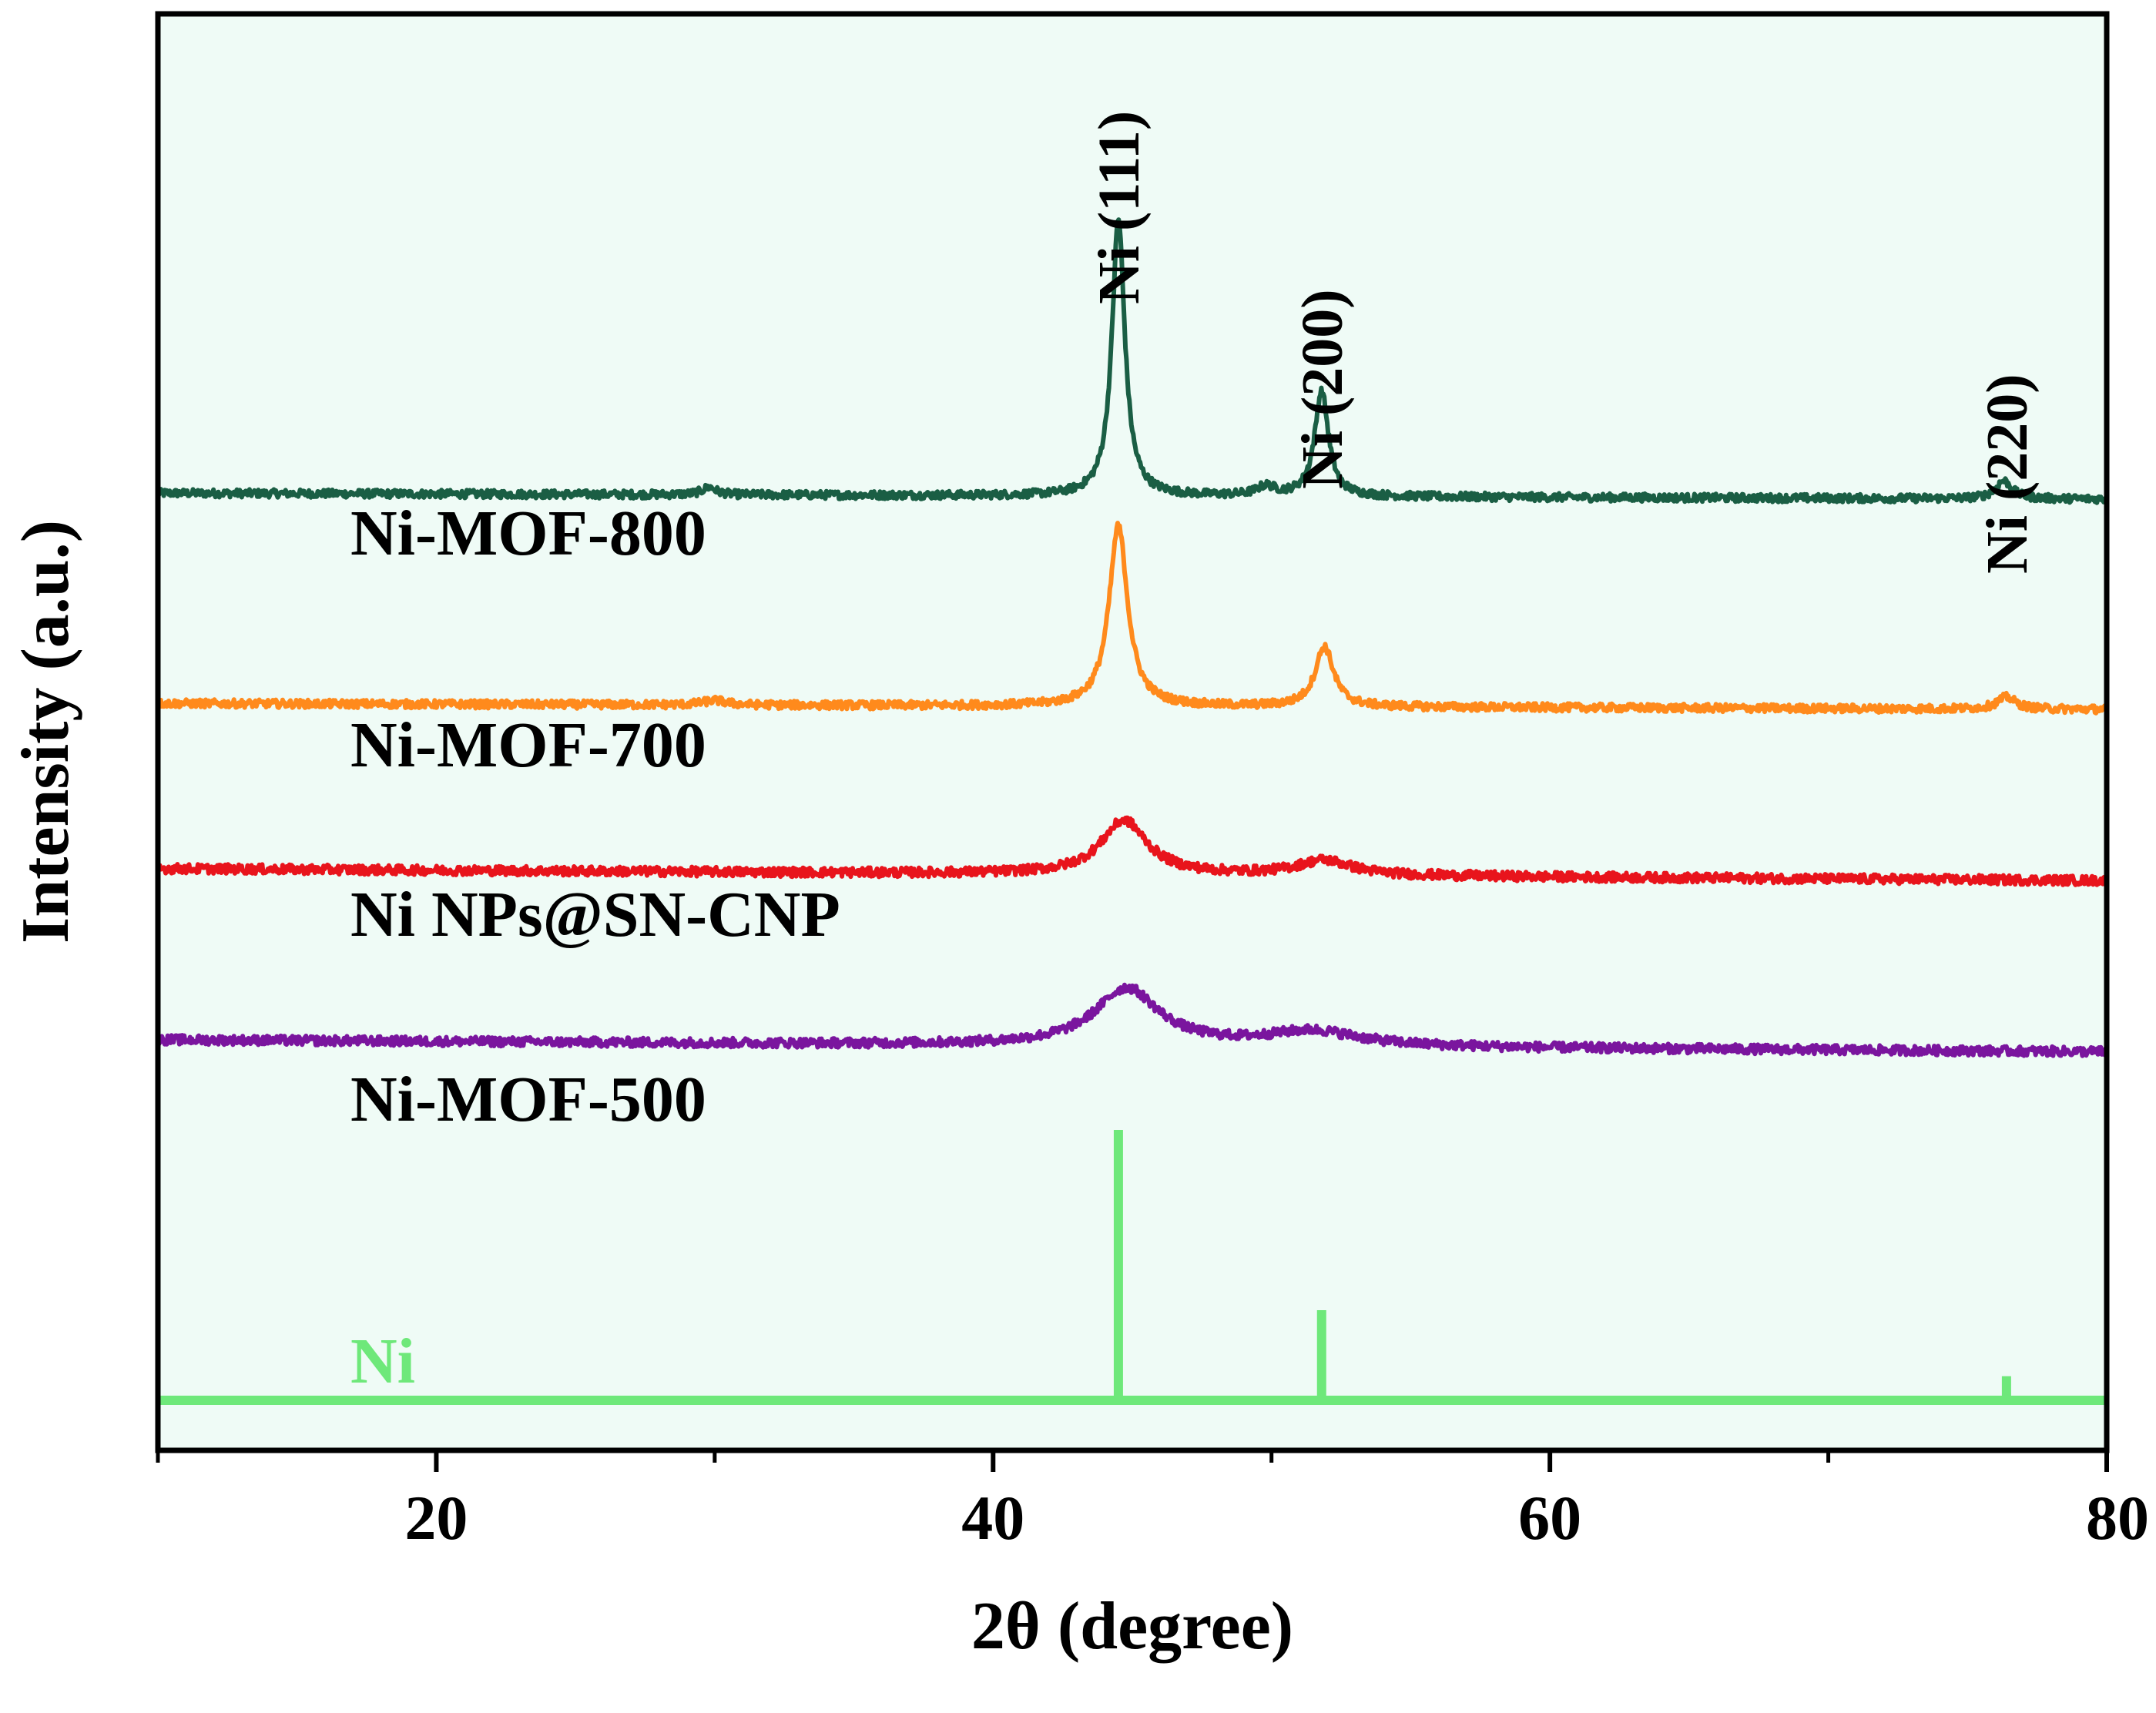  Describe the element at coordinates (595, 914) in the screenshot. I see `series-label-2: Ni NPs@SN-CNP` at that location.